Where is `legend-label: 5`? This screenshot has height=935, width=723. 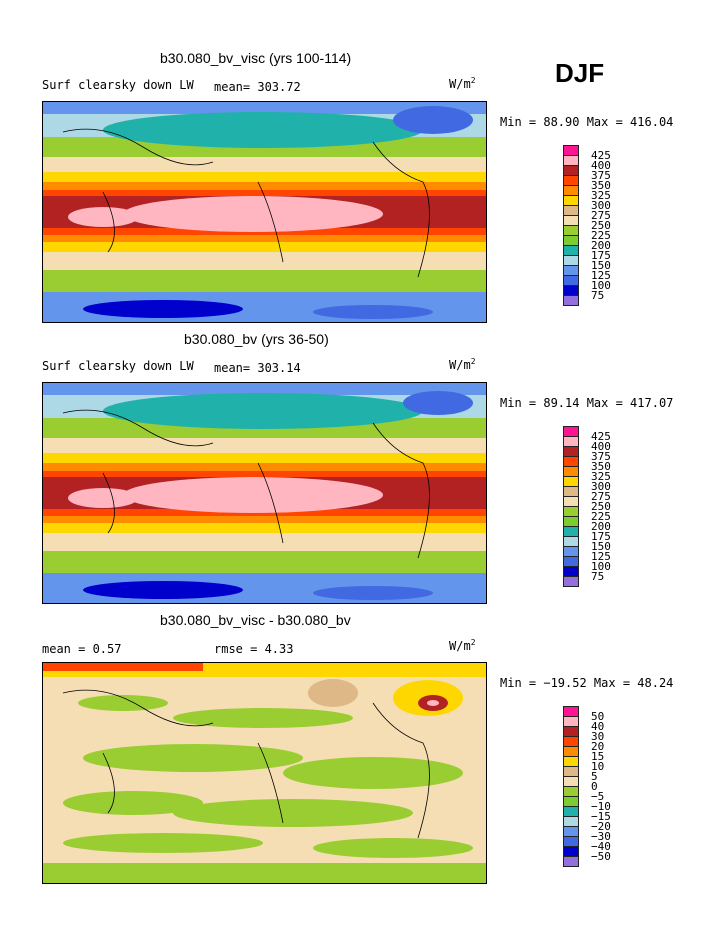
legend-label: 5 is located at coordinates (594, 776).